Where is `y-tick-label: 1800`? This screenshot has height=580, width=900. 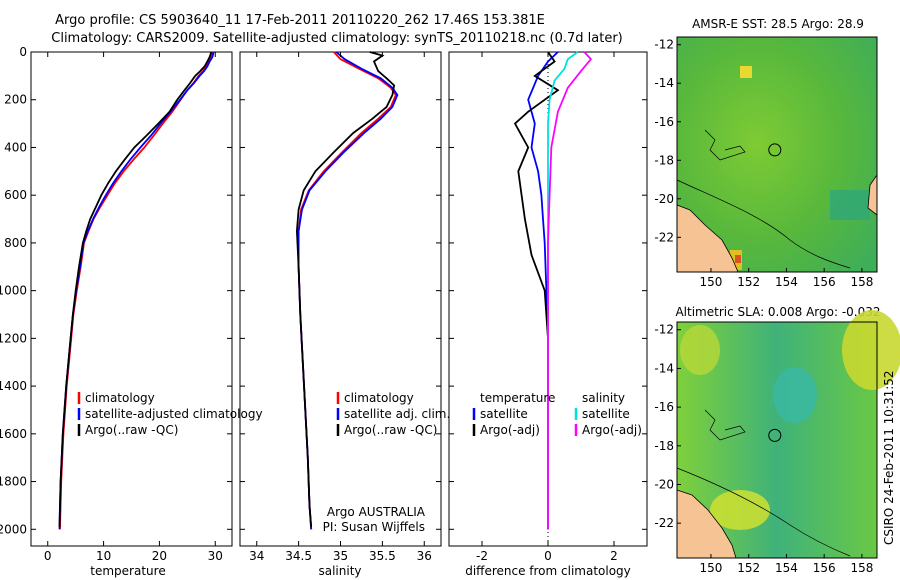
y-tick-label: 1800 is located at coordinates (13, 482).